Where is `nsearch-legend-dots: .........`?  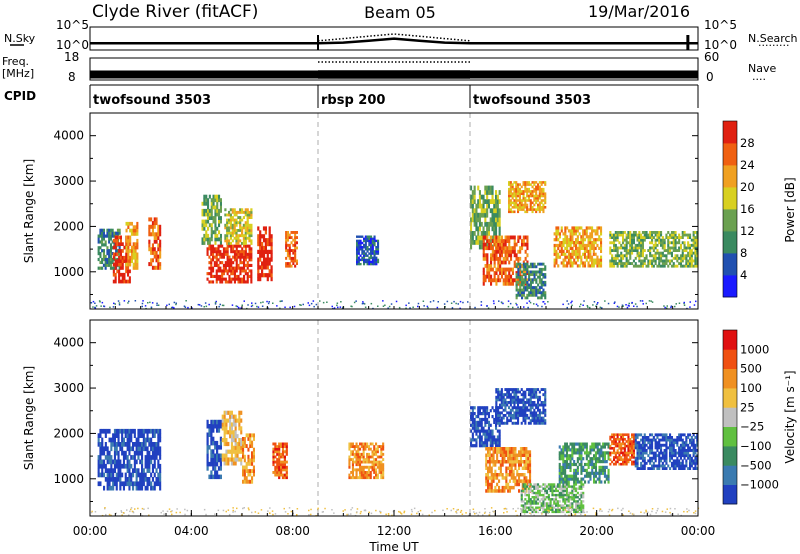 nsearch-legend-dots: ......... is located at coordinates (773, 42).